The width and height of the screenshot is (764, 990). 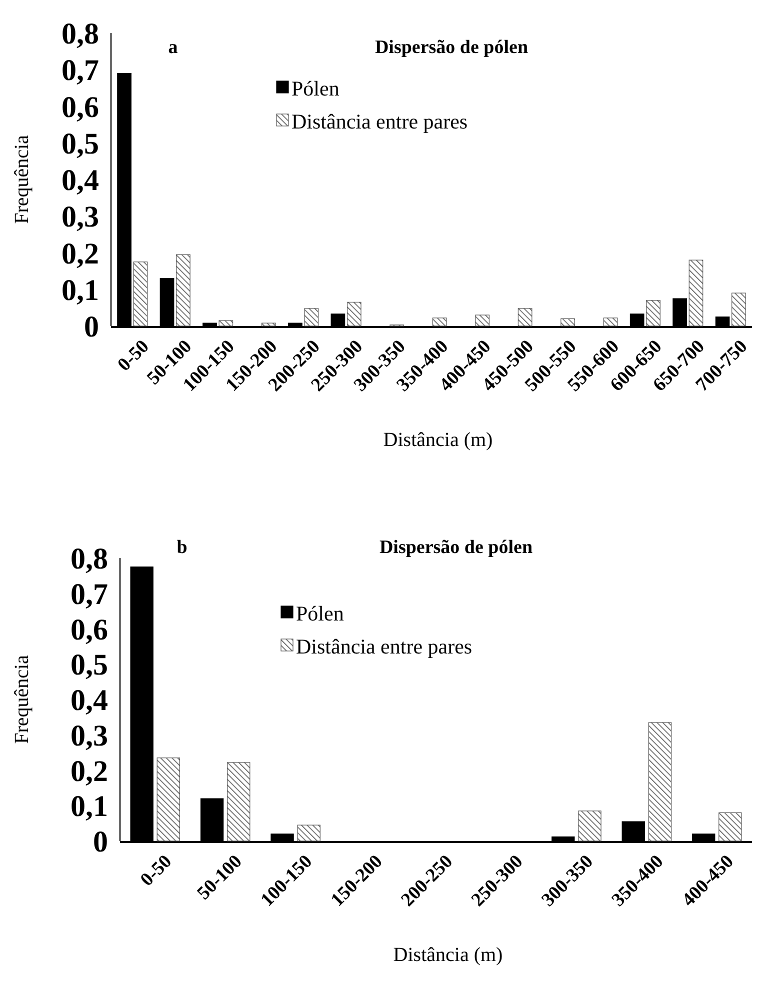 I want to click on annotation: b, so click(x=182, y=547).